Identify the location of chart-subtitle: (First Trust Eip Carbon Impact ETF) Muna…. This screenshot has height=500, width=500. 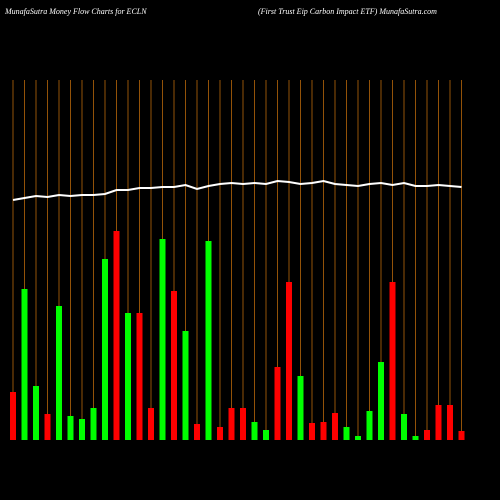
(347, 11).